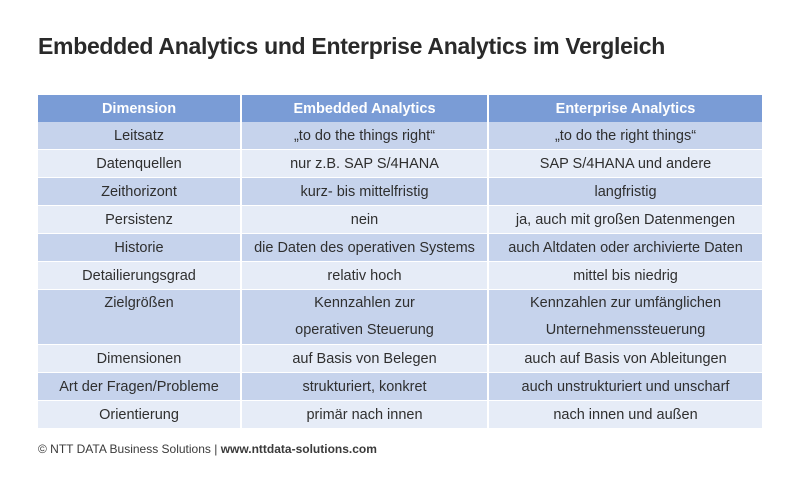 This screenshot has height=495, width=800. What do you see at coordinates (625, 191) in the screenshot?
I see `cell-enterprise: langfristig` at bounding box center [625, 191].